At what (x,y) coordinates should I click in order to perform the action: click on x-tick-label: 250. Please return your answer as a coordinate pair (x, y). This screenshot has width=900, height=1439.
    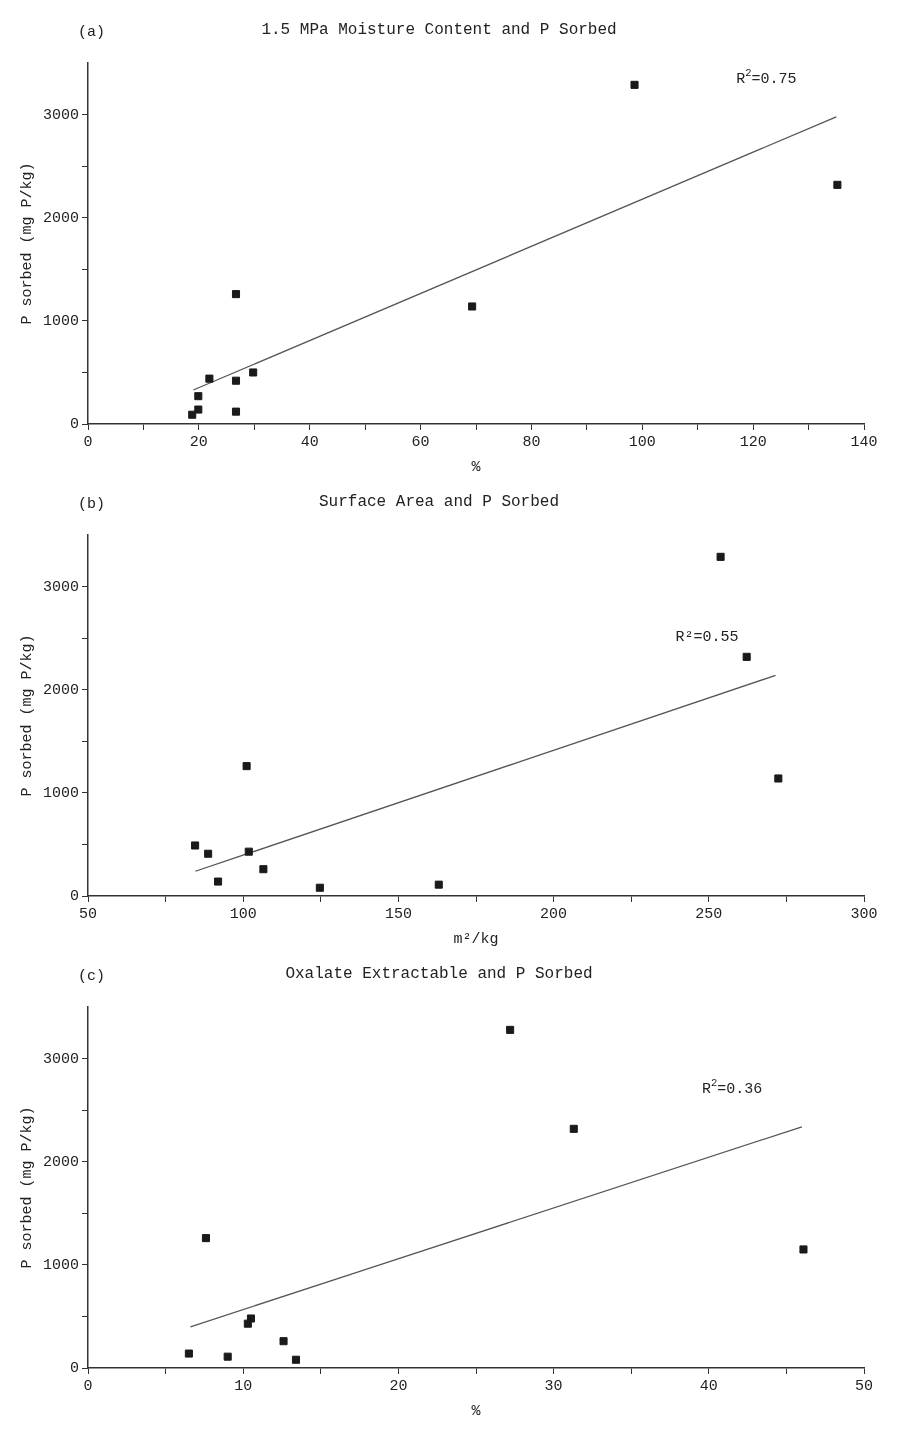
    Looking at the image, I should click on (709, 914).